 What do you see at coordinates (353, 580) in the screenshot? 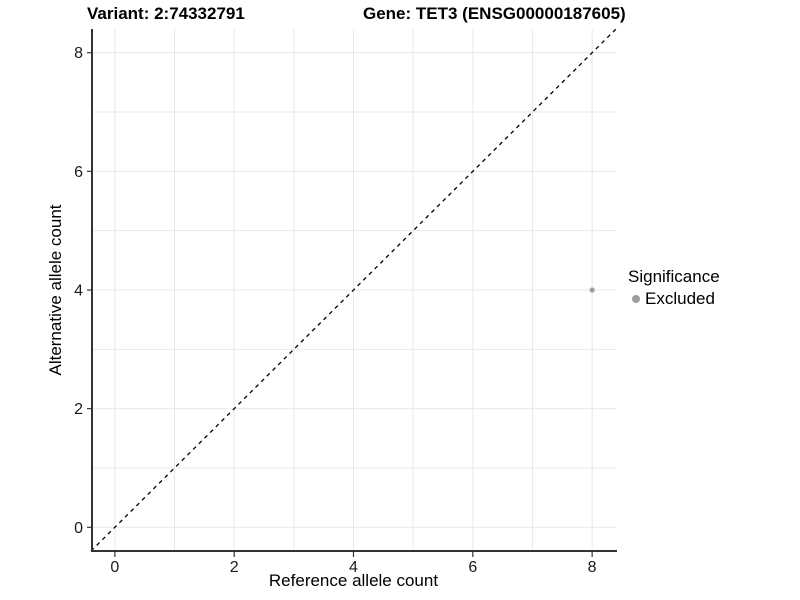
I see `x-axis-label: Reference allele count` at bounding box center [353, 580].